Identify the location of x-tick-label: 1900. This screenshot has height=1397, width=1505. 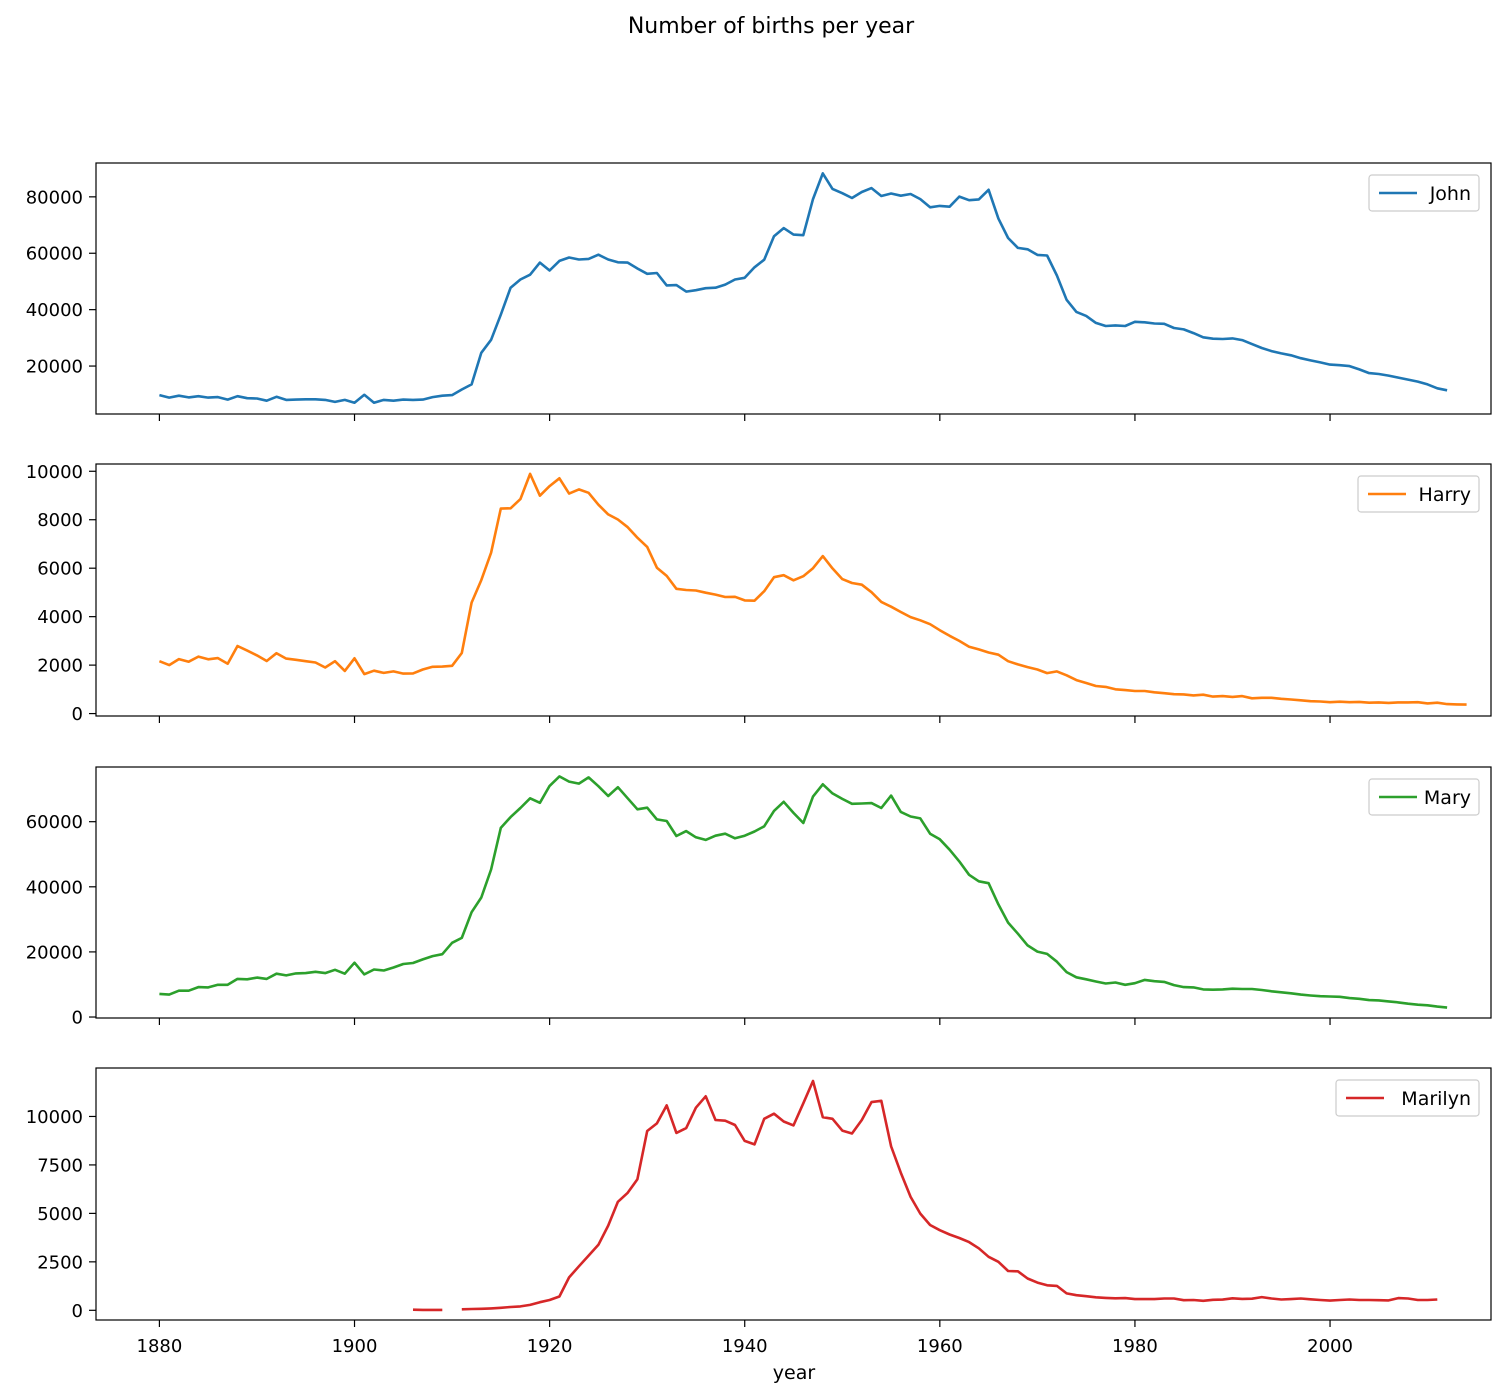
(355, 1346).